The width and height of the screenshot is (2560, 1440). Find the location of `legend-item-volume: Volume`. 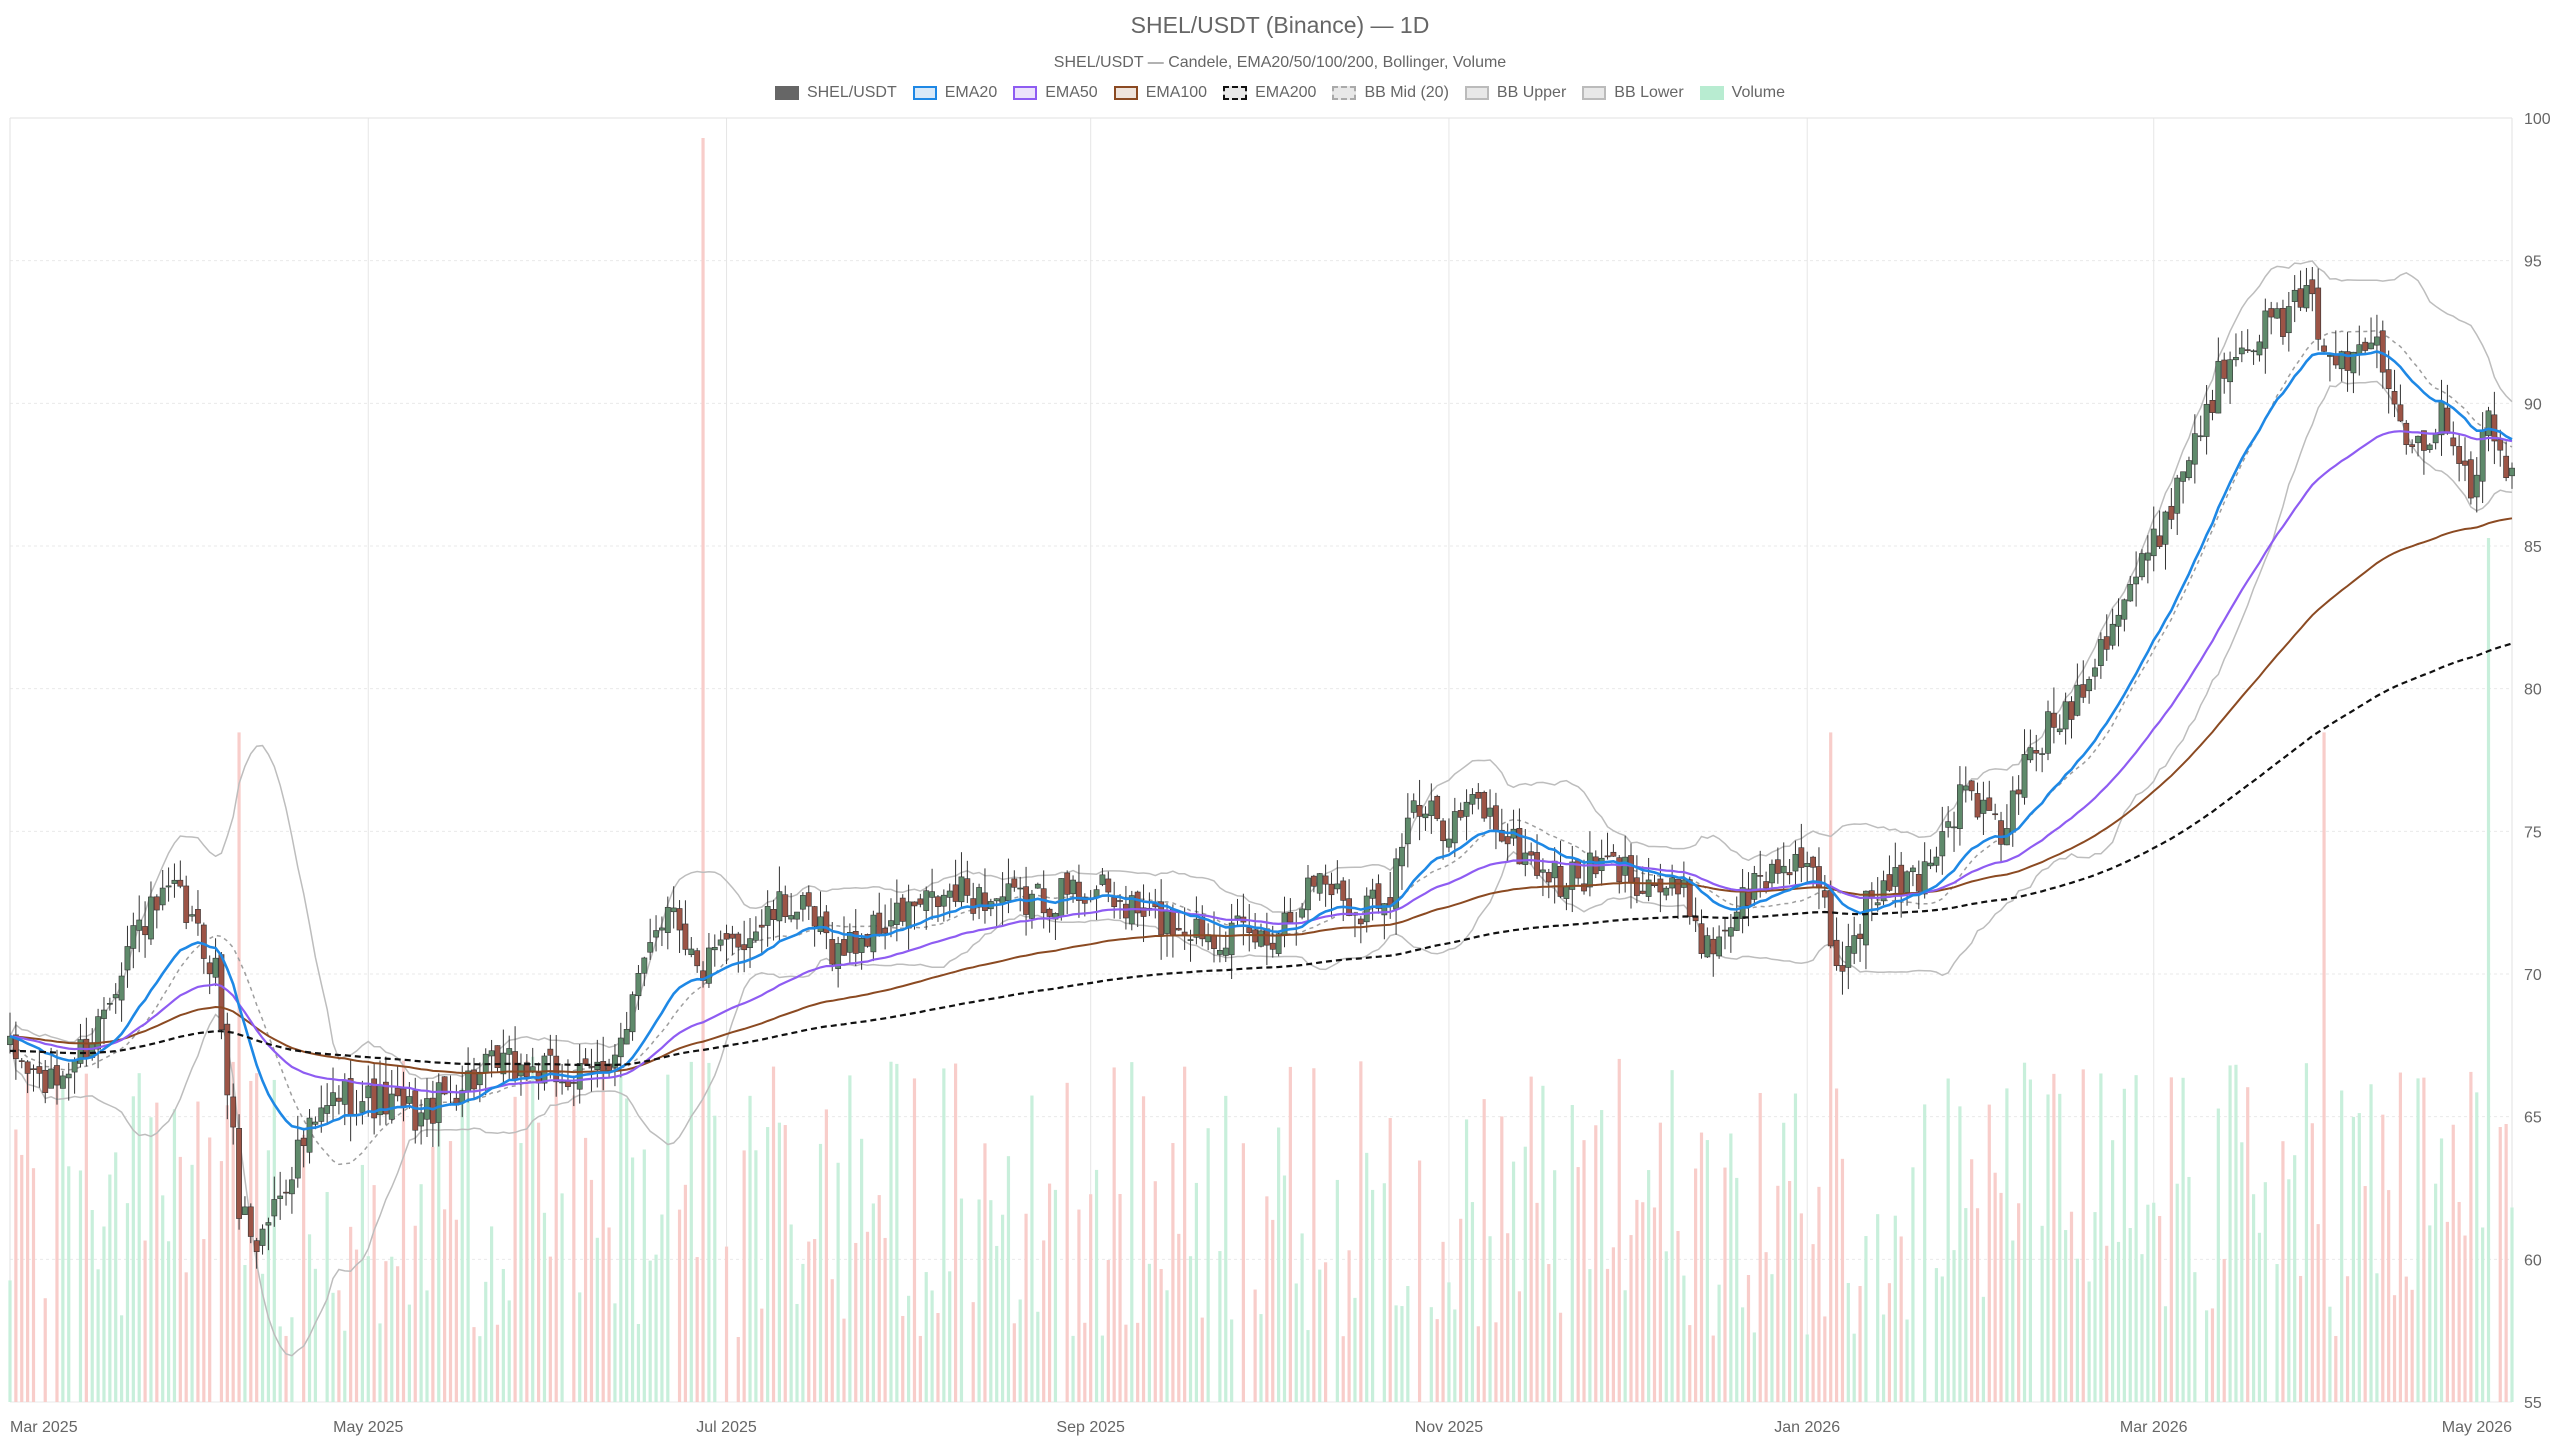

legend-item-volume: Volume is located at coordinates (1742, 93).